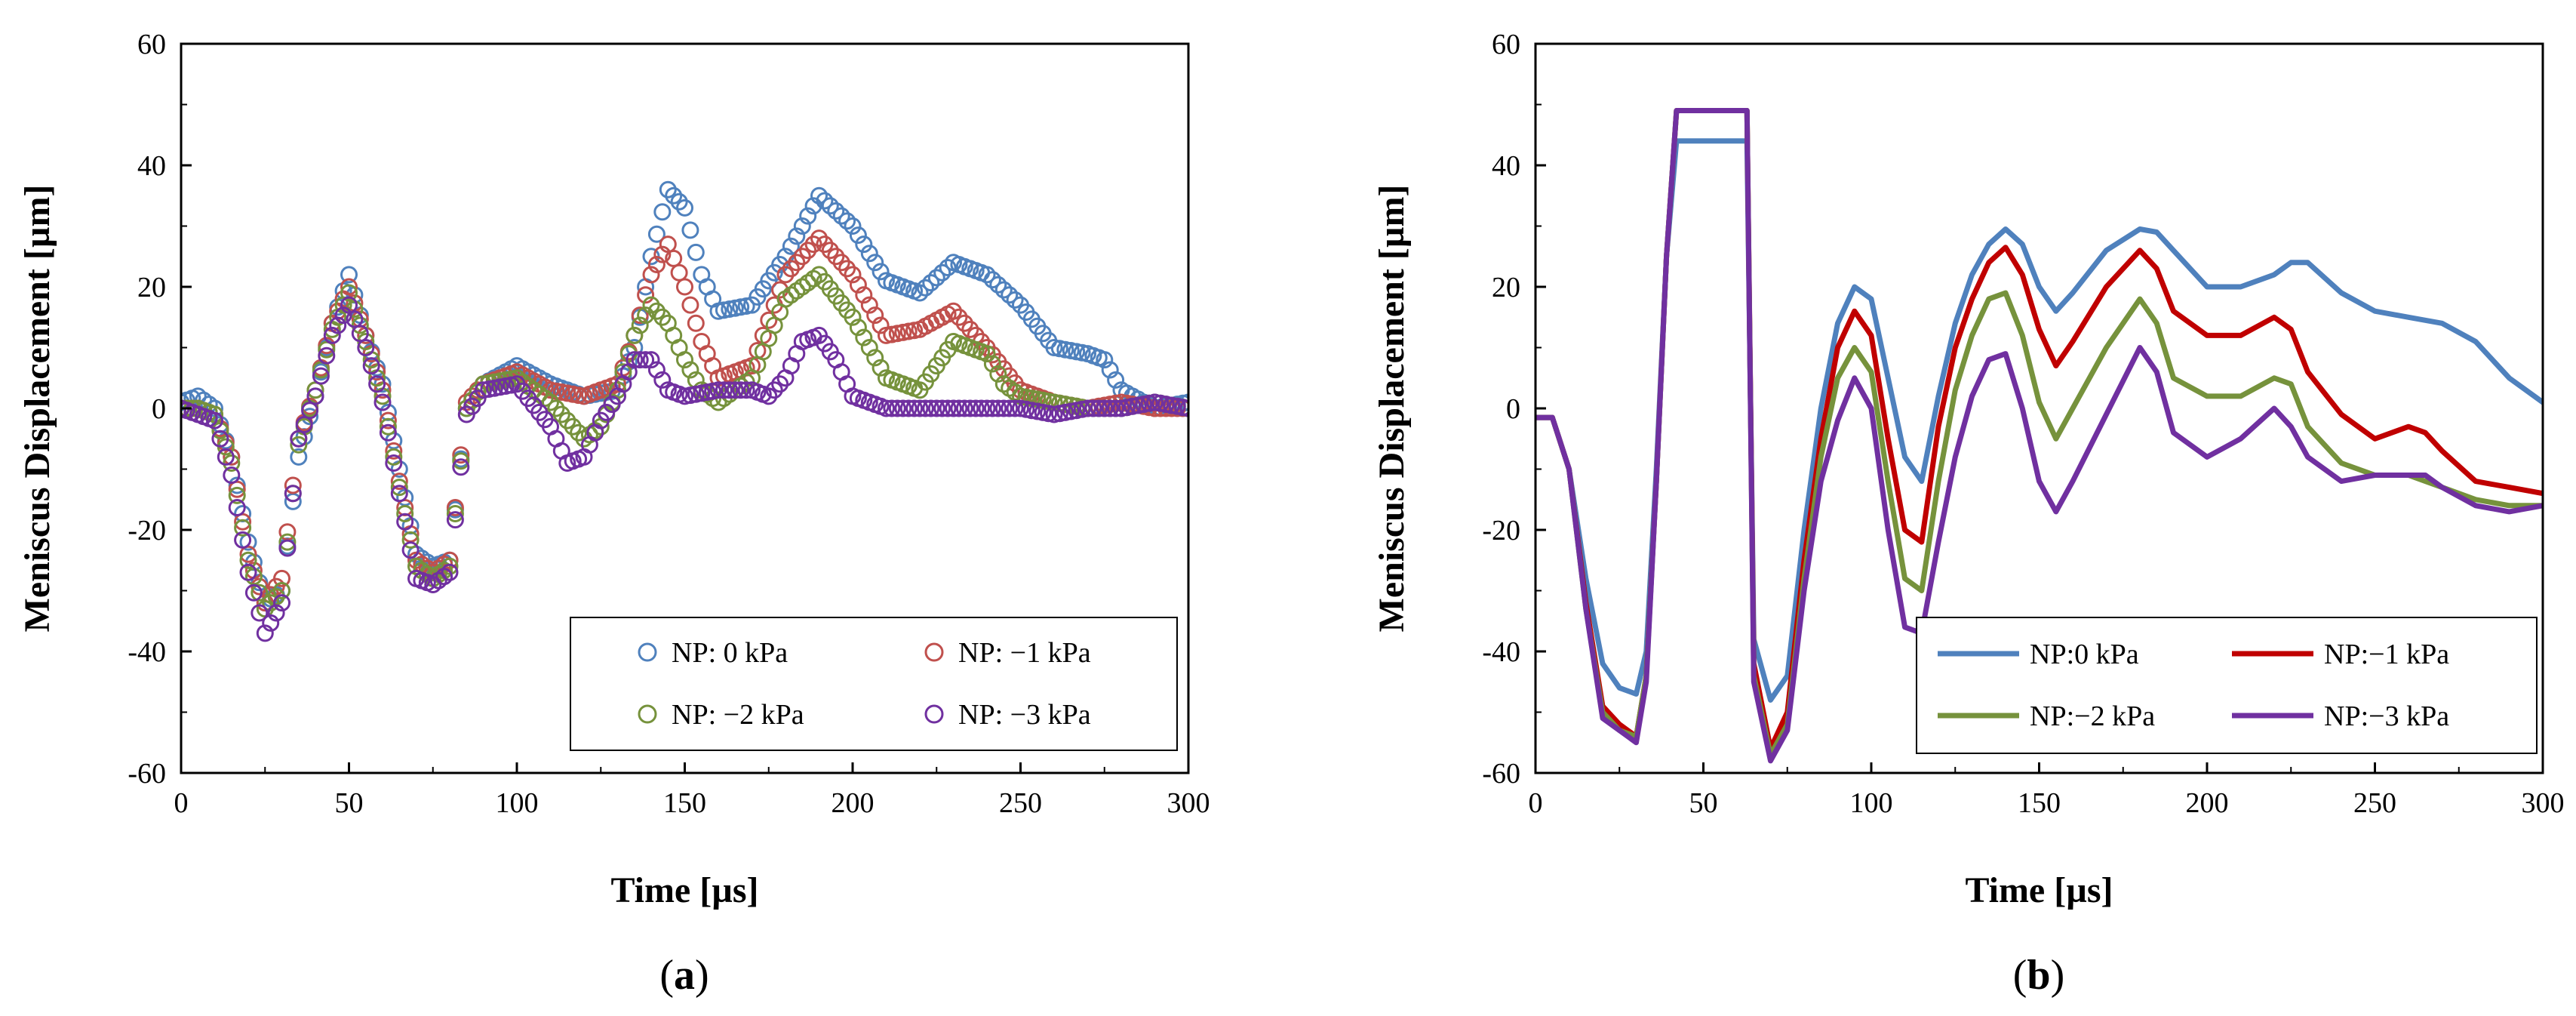 The height and width of the screenshot is (1016, 2576). I want to click on legend-label-np-3: NP:−3 kPa, so click(2386, 716).